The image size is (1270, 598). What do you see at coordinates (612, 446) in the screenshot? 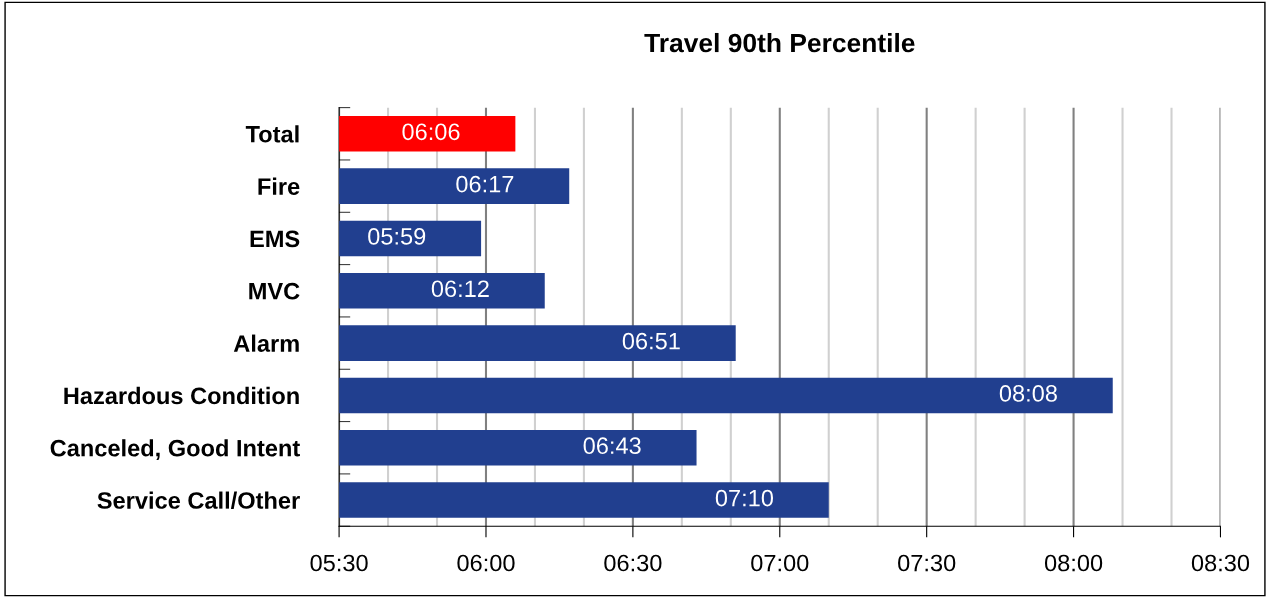
I see `data-label: 06:43` at bounding box center [612, 446].